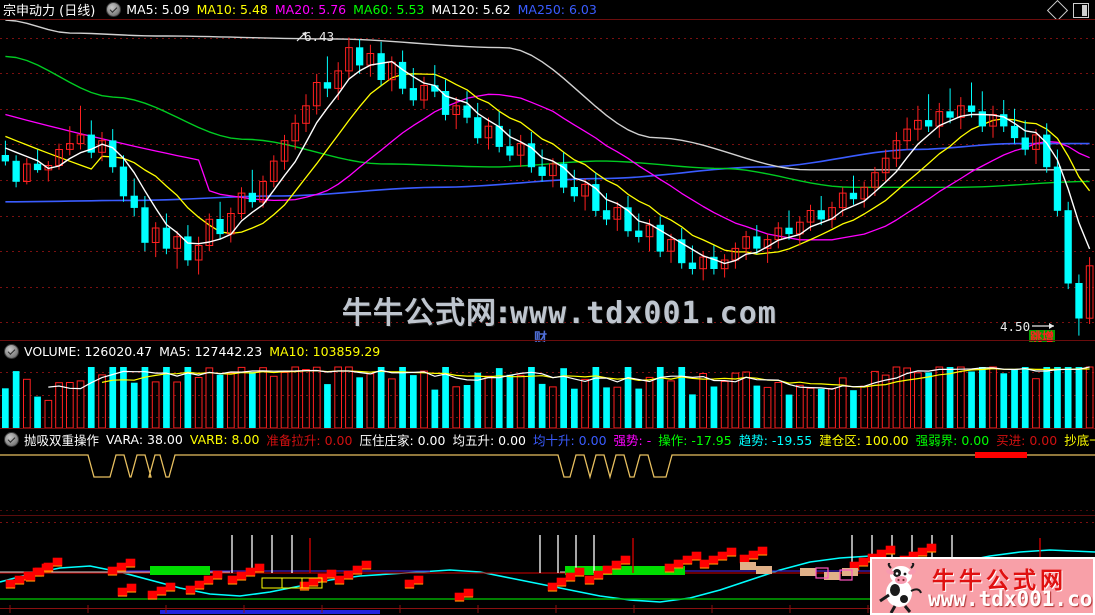  What do you see at coordinates (309, 440) in the screenshot?
I see `legend-zbls: 准备拉升: 0.00` at bounding box center [309, 440].